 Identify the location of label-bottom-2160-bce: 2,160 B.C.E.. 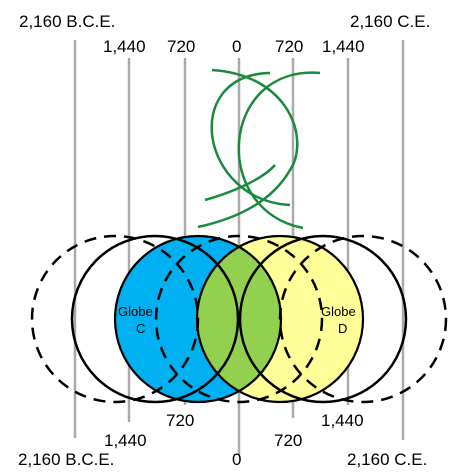
(66, 459).